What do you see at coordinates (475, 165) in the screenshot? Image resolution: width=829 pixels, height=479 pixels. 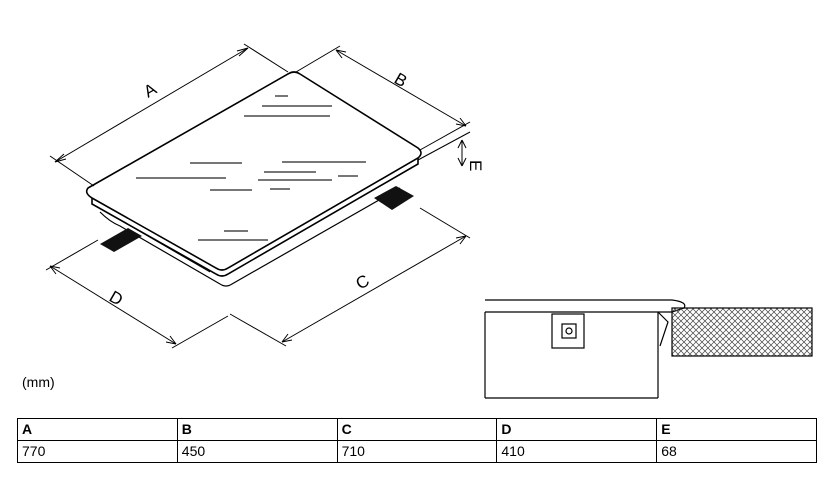 I see `dimension-label-e: E` at bounding box center [475, 165].